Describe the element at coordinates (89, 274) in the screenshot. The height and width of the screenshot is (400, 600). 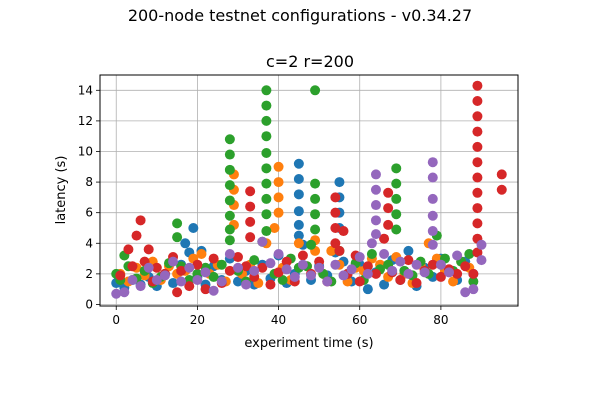
I see `y-tick-label: 2` at that location.